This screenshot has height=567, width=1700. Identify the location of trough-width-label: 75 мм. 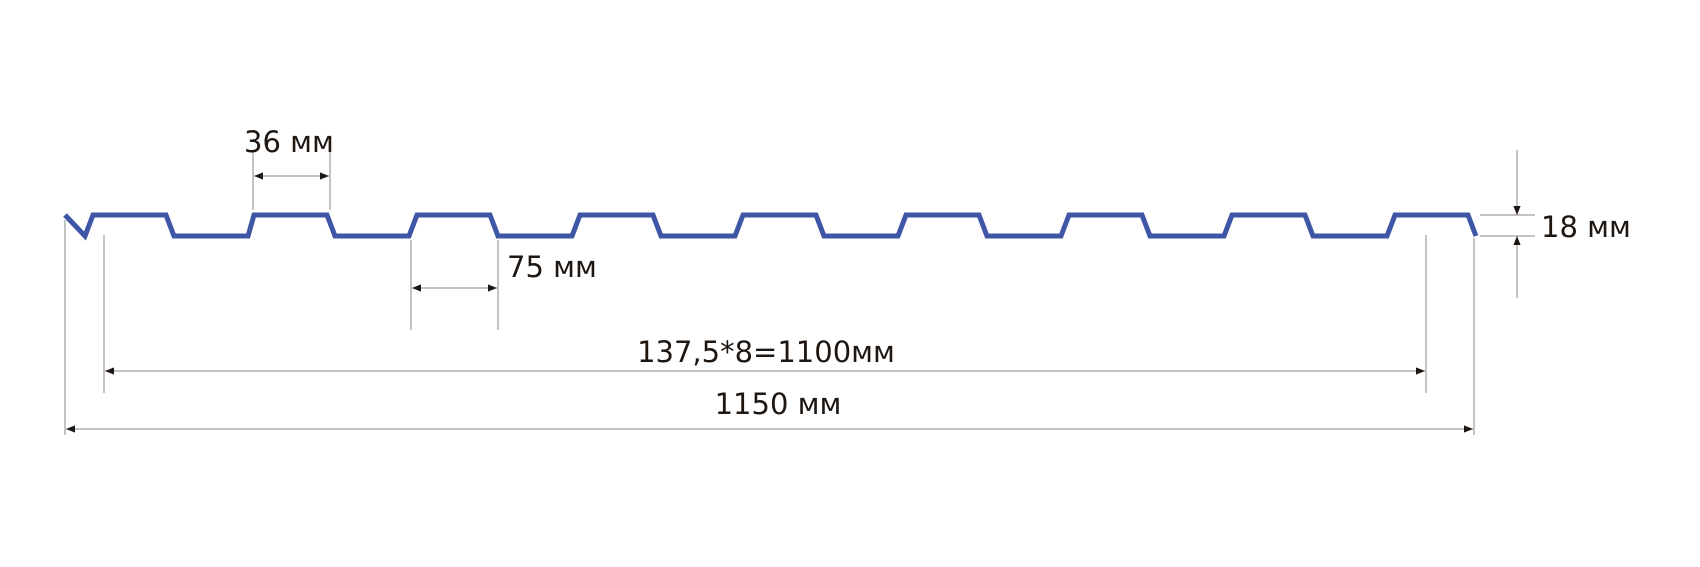
(552, 267).